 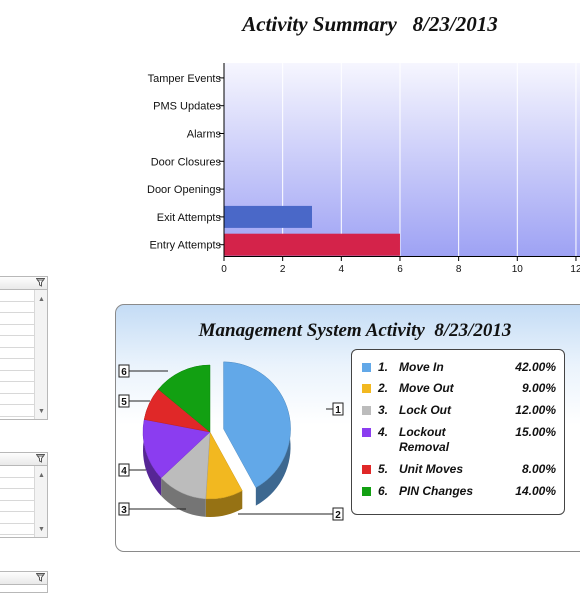 What do you see at coordinates (383, 432) in the screenshot?
I see `legend-index: 4.` at bounding box center [383, 432].